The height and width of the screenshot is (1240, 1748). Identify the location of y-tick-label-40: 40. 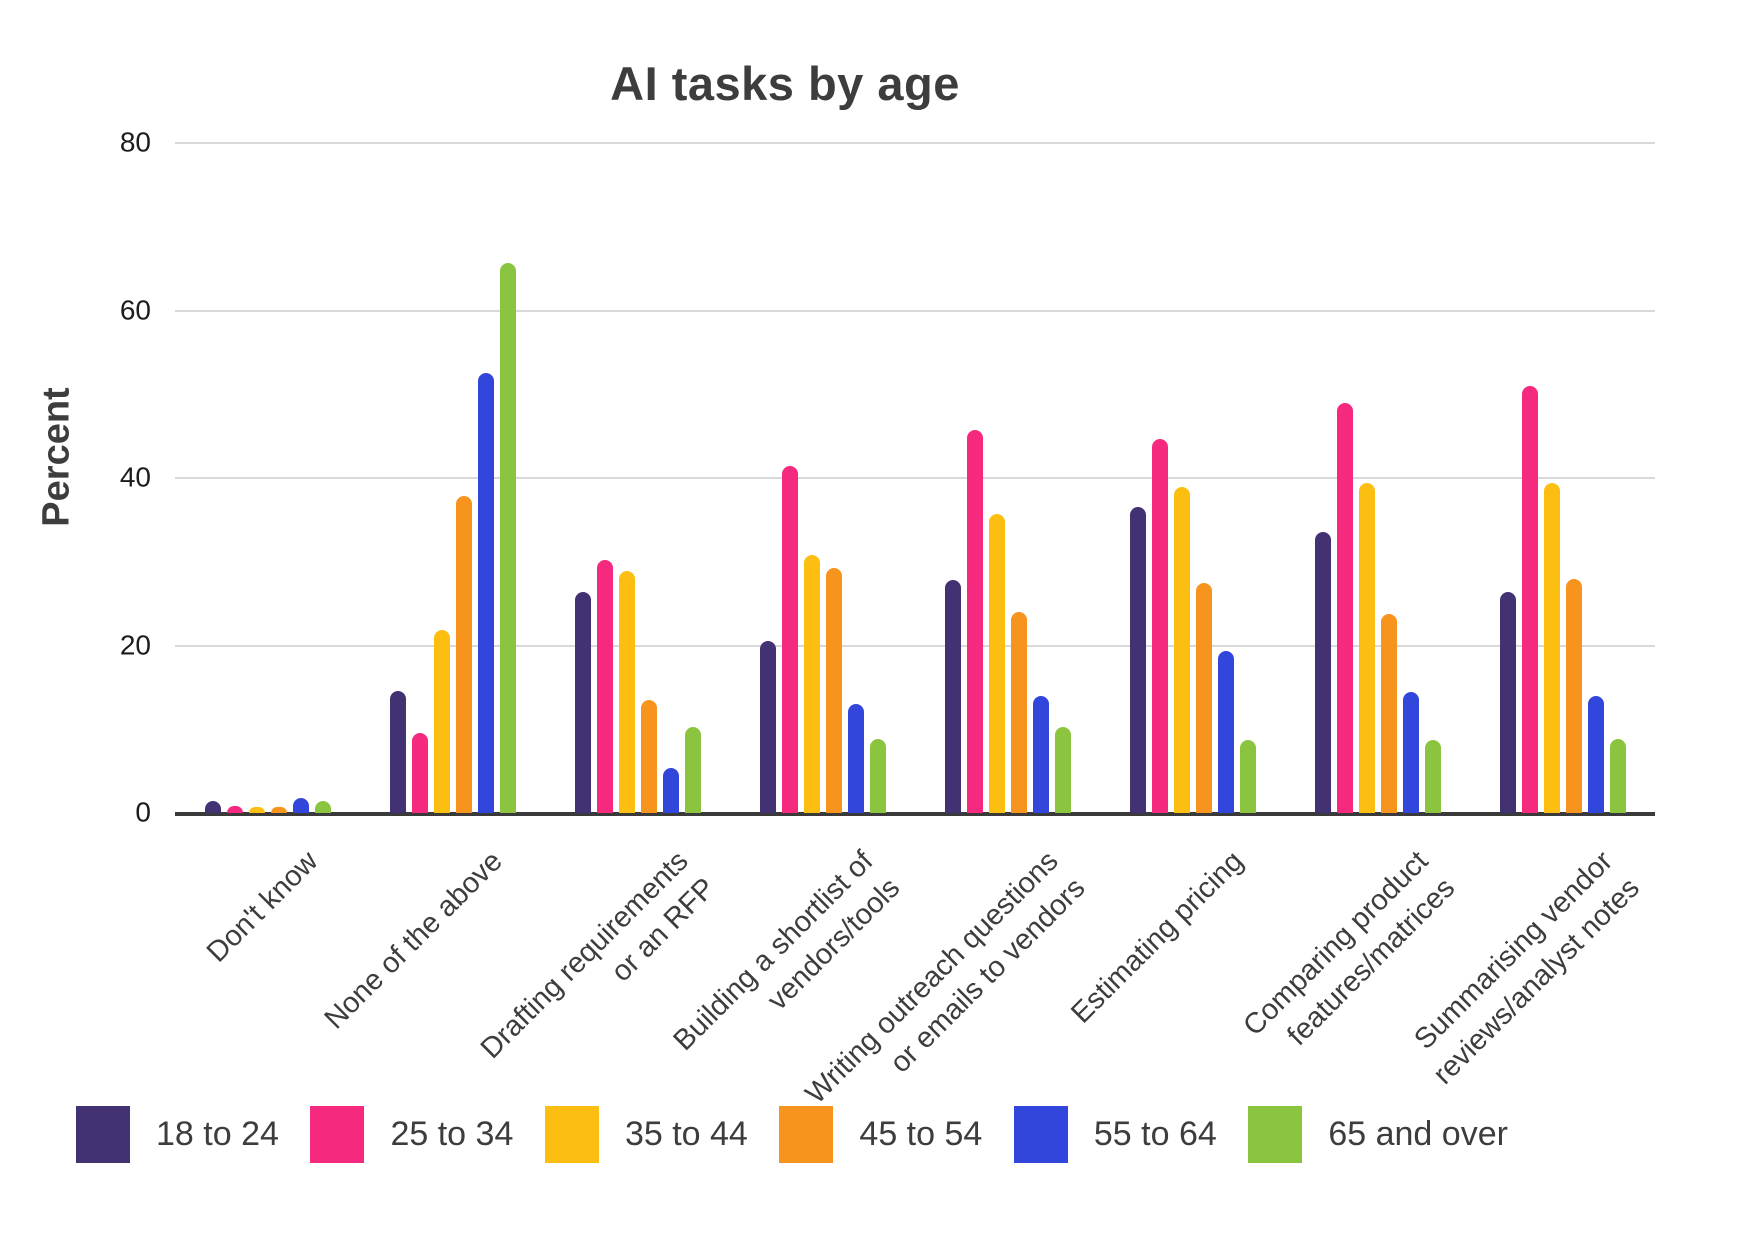
(135, 477).